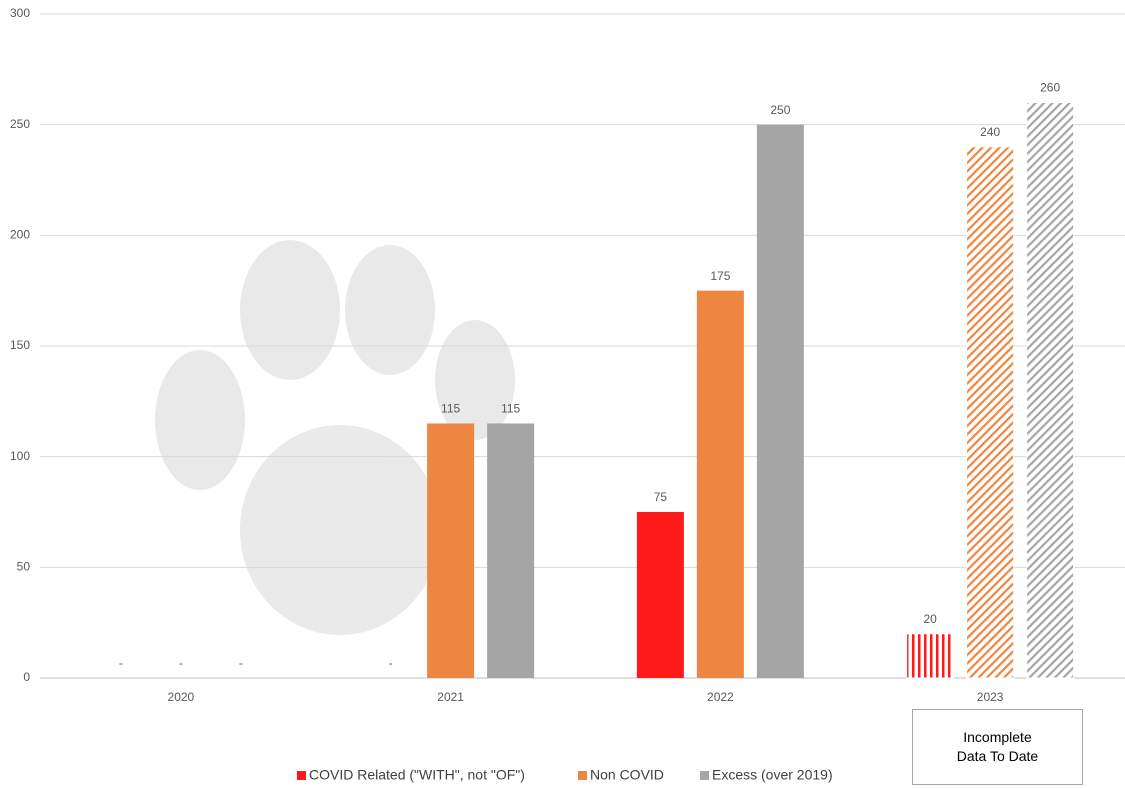  I want to click on annotation: Incomplete Data To Date, so click(997, 746).